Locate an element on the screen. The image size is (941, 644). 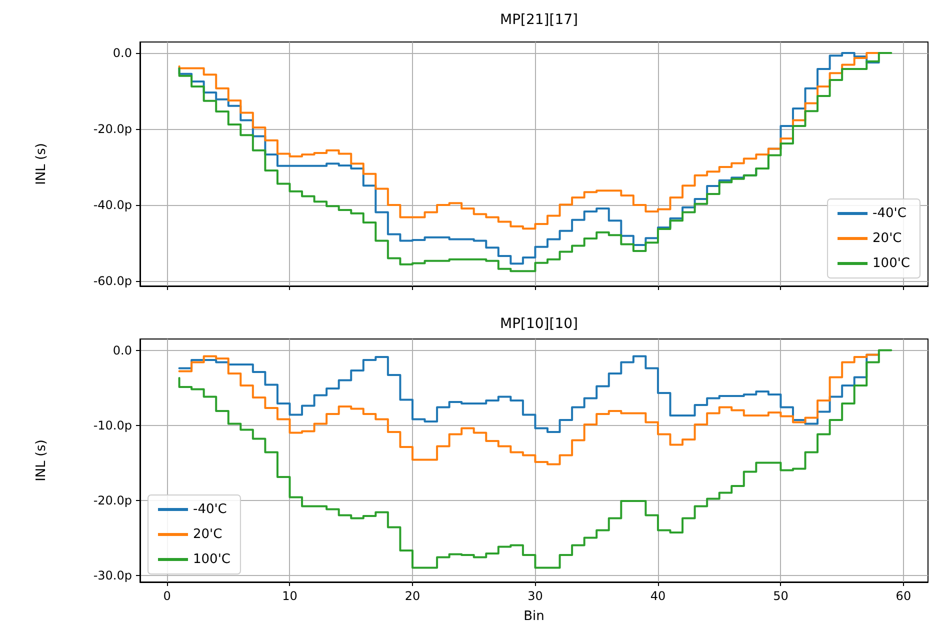
chart-title: MP[10][10] is located at coordinates (539, 324).